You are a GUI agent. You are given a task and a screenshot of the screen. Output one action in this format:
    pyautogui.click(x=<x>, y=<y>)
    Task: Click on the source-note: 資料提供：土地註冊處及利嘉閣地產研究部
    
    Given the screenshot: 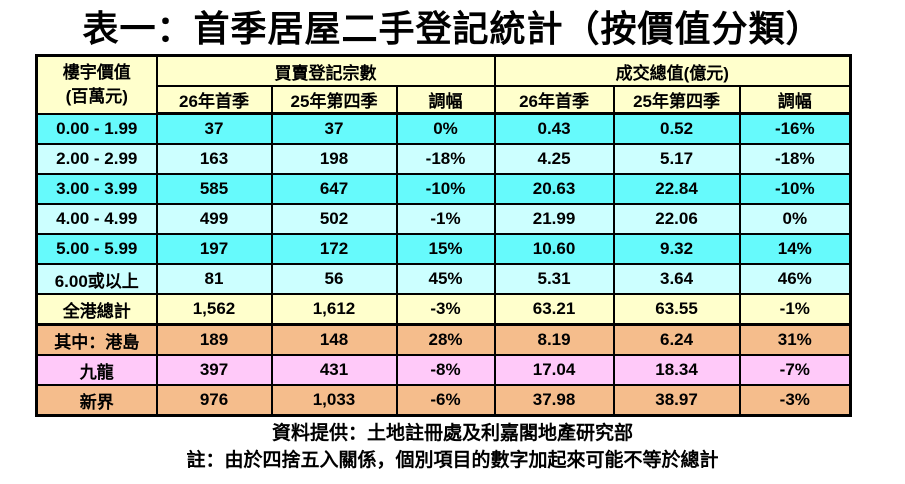 What is the action you would take?
    pyautogui.click(x=452, y=433)
    